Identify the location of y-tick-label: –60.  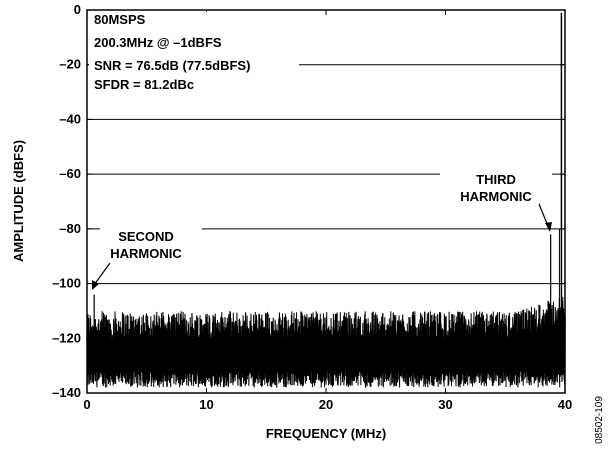
(70, 173).